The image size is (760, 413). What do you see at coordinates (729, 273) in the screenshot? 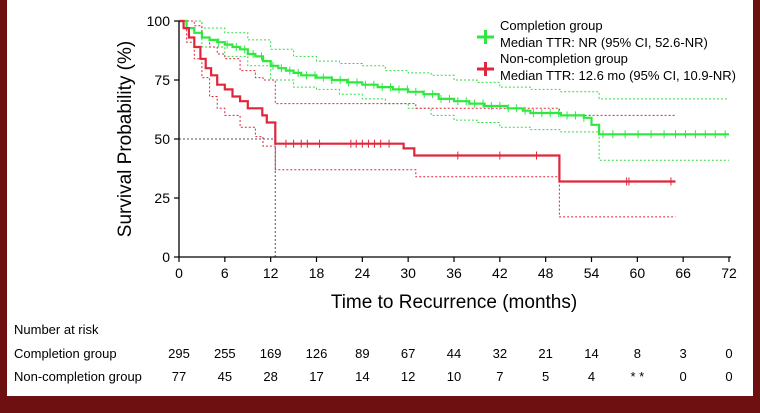
I see `x-tick-label: 72` at bounding box center [729, 273].